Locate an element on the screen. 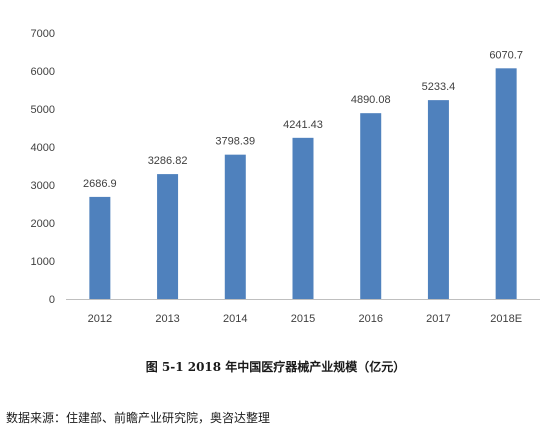  x-tick-label: 2016 is located at coordinates (370, 319).